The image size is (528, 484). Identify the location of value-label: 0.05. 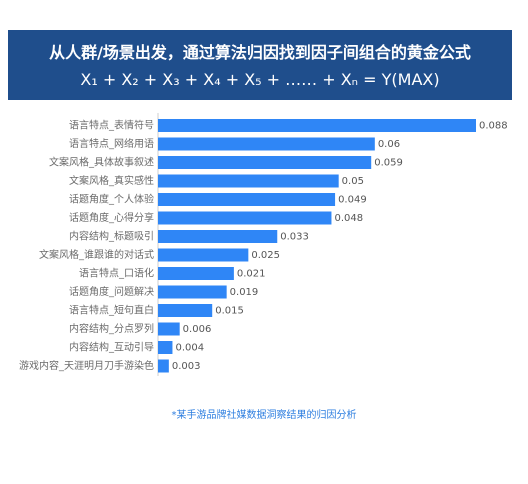
(353, 181).